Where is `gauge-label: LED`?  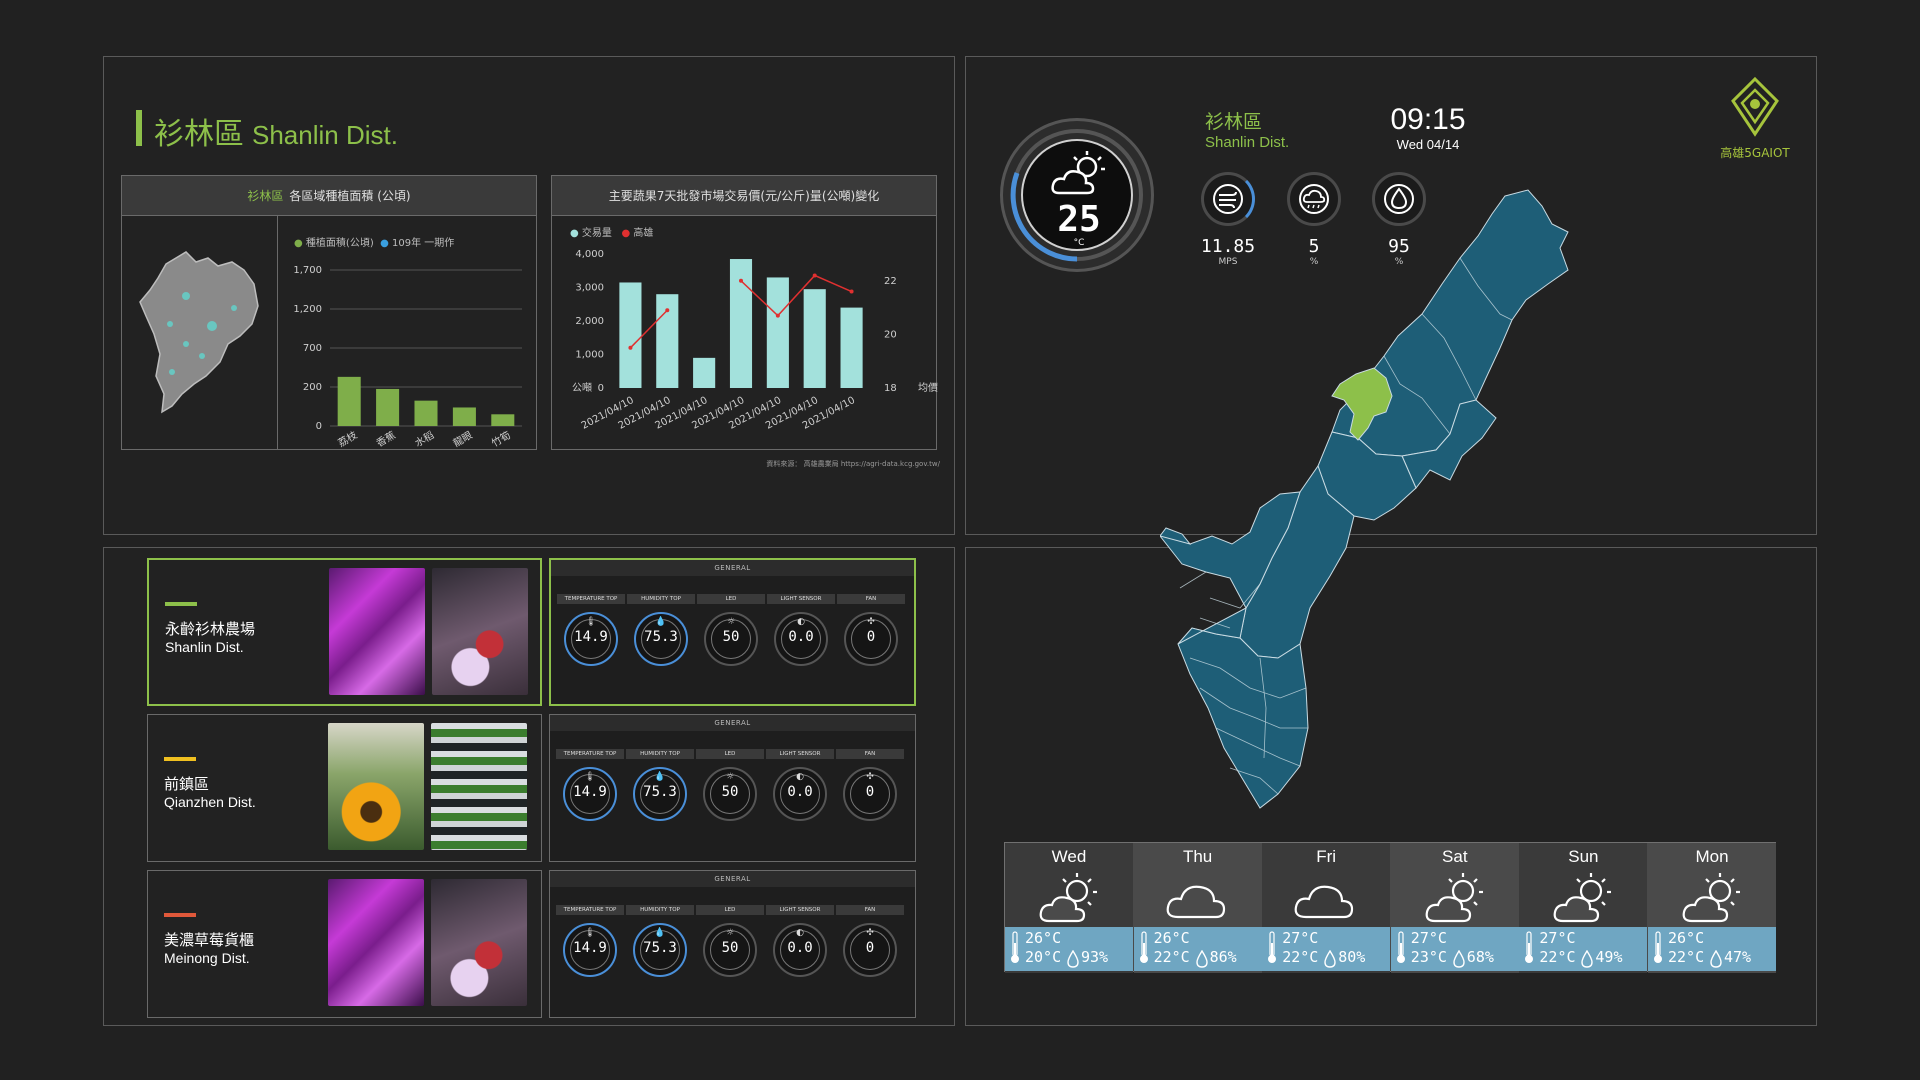 gauge-label: LED is located at coordinates (730, 754).